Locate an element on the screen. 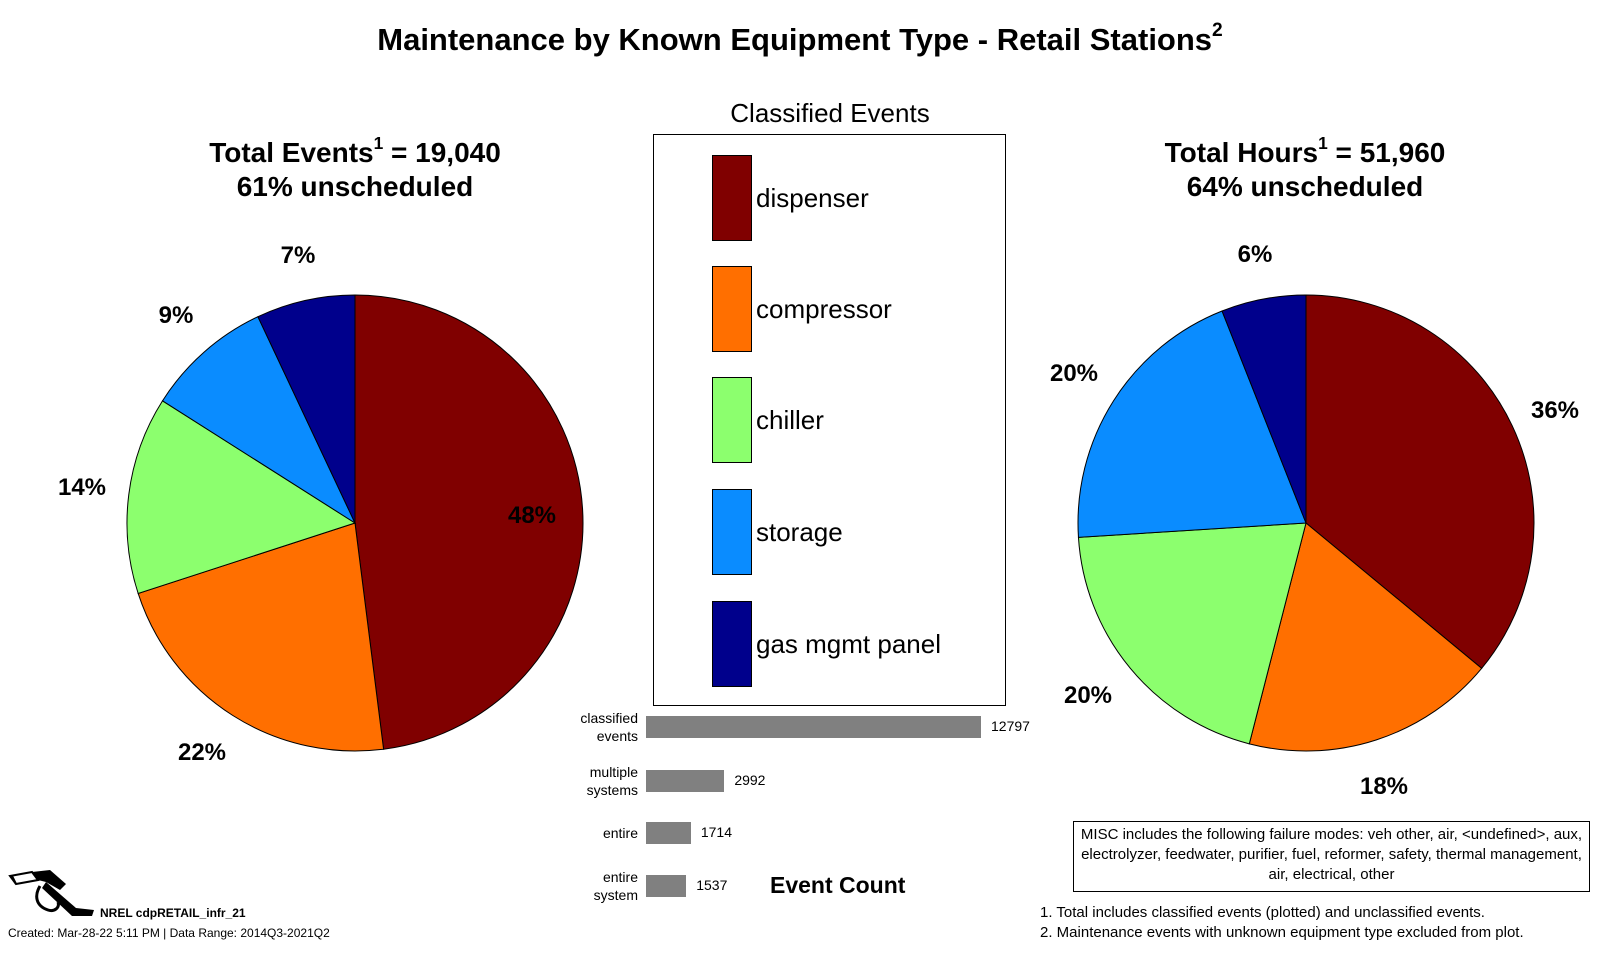 Image resolution: width=1600 pixels, height=960 pixels. right-pie-header: Total Hours1 = 51,960 64% unscheduled is located at coordinates (1305, 168).